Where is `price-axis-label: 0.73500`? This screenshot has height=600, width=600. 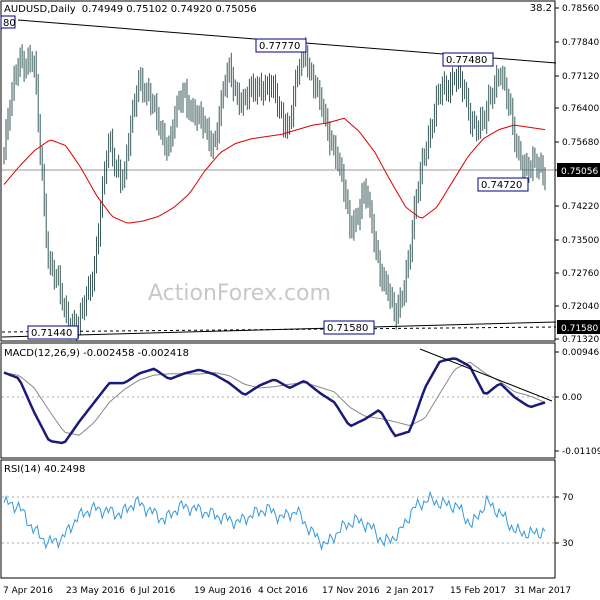
price-axis-label: 0.73500 is located at coordinates (580, 241).